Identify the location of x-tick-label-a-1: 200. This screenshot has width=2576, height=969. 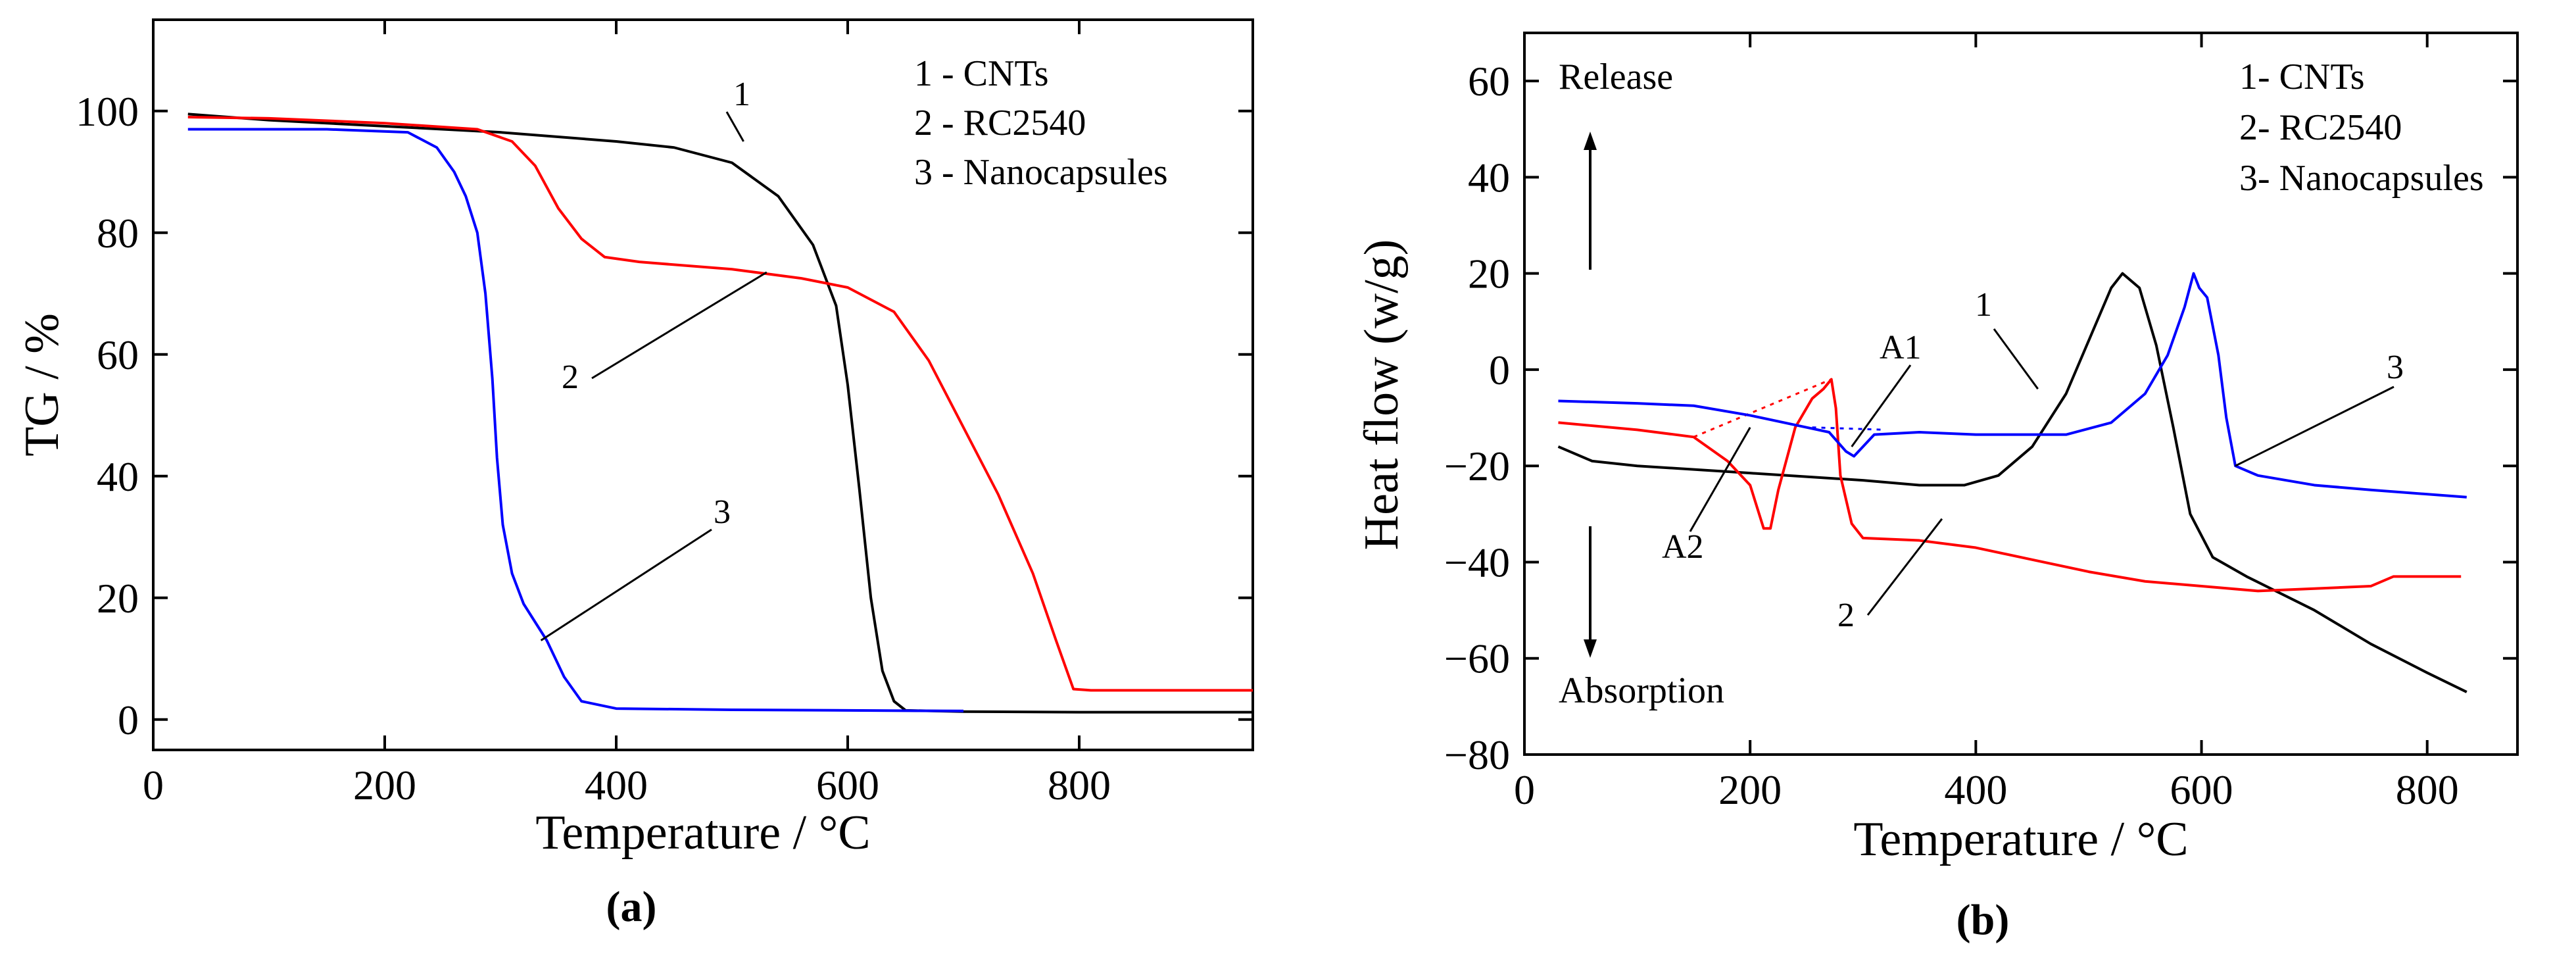
(385, 785).